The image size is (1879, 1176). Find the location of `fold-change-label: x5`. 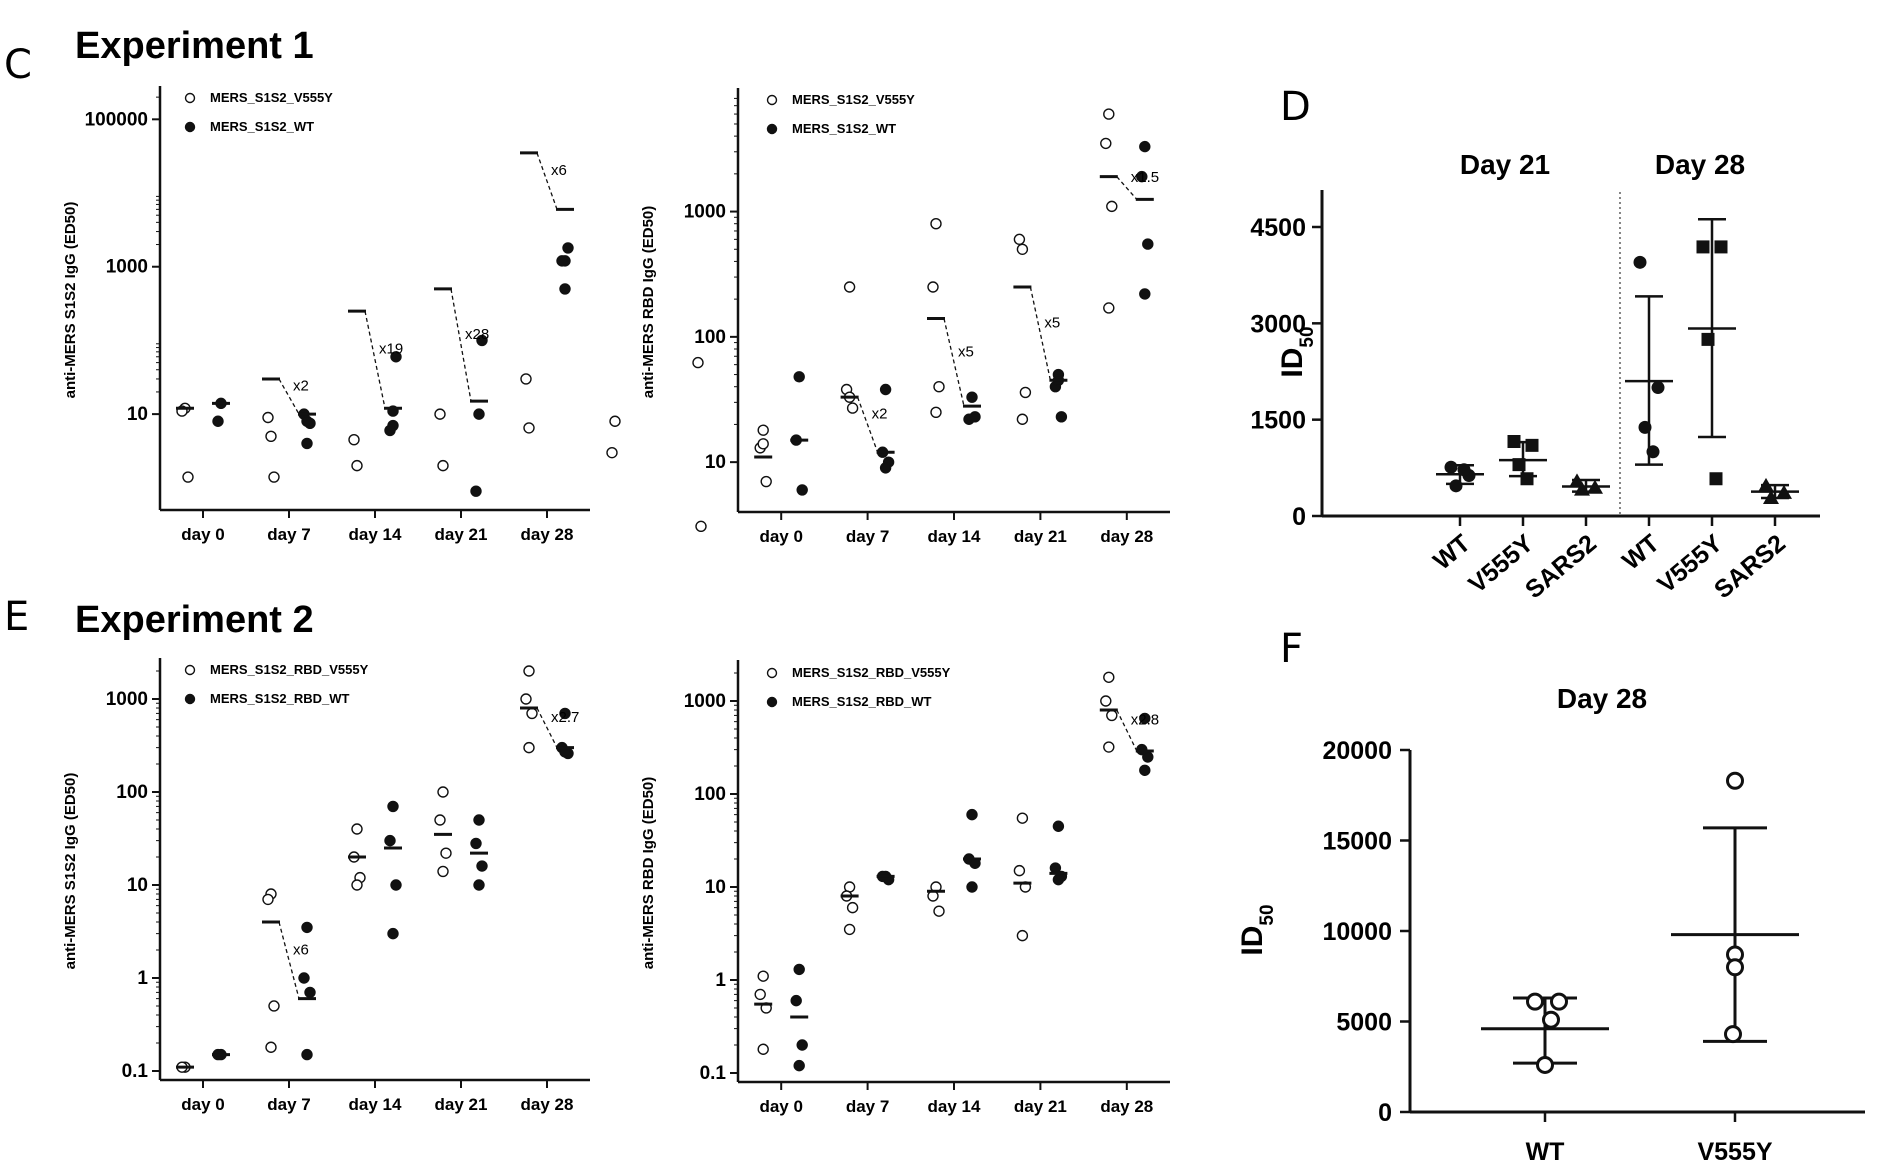

fold-change-label: x5 is located at coordinates (1052, 323).